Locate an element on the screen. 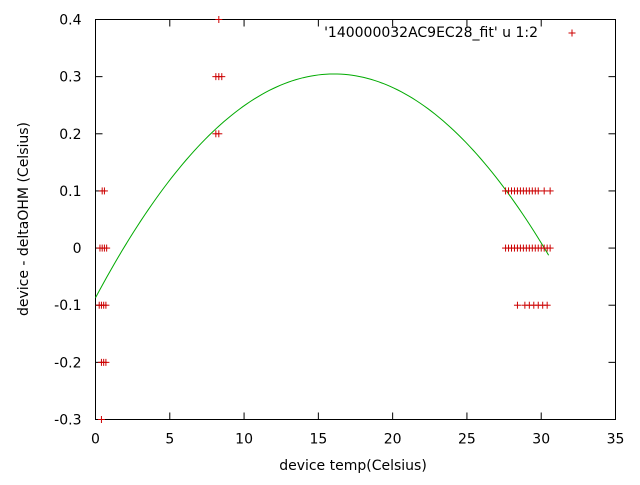 This screenshot has height=485, width=640. x-tick-label: 0 is located at coordinates (95, 440).